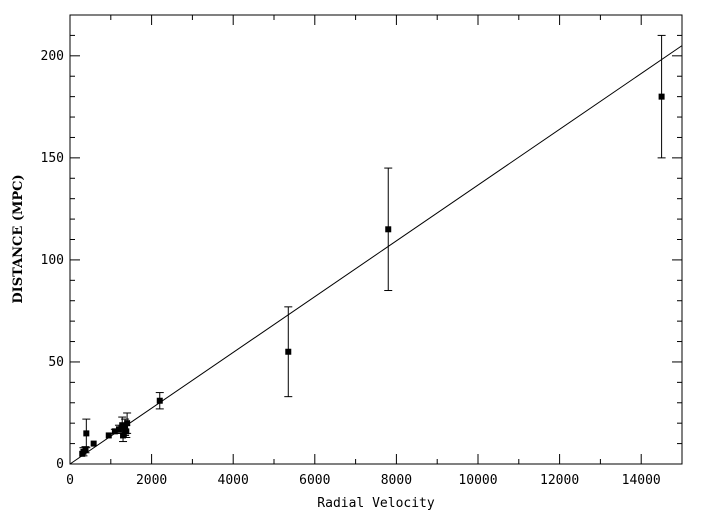  I want to click on x-tick-label: 14000, so click(641, 480).